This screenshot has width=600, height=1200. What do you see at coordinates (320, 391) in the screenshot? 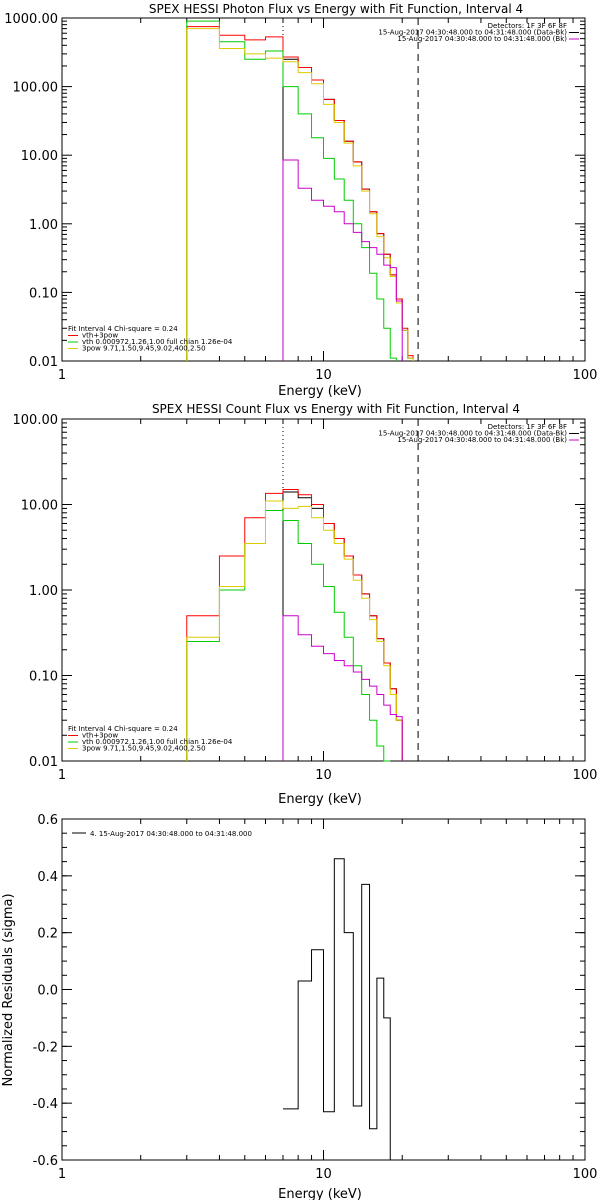
I see `photon-flux-xlabel: Energy (keV)` at bounding box center [320, 391].